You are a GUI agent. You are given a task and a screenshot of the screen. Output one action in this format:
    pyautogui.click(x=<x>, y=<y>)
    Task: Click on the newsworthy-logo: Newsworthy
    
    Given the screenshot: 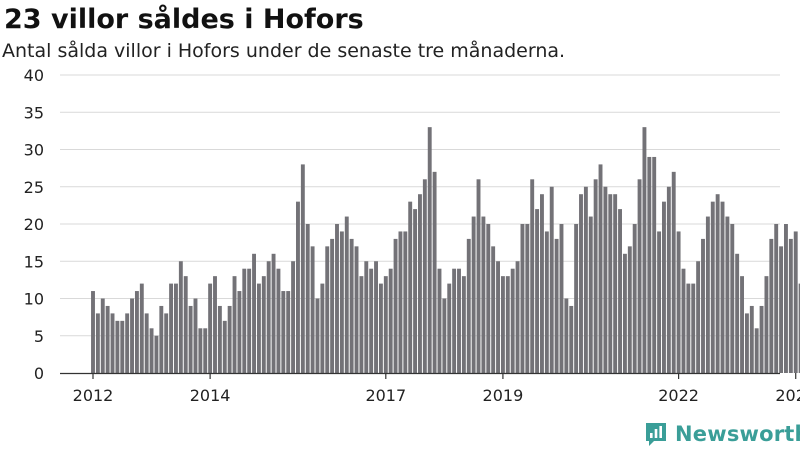 What is the action you would take?
    pyautogui.click(x=722, y=434)
    